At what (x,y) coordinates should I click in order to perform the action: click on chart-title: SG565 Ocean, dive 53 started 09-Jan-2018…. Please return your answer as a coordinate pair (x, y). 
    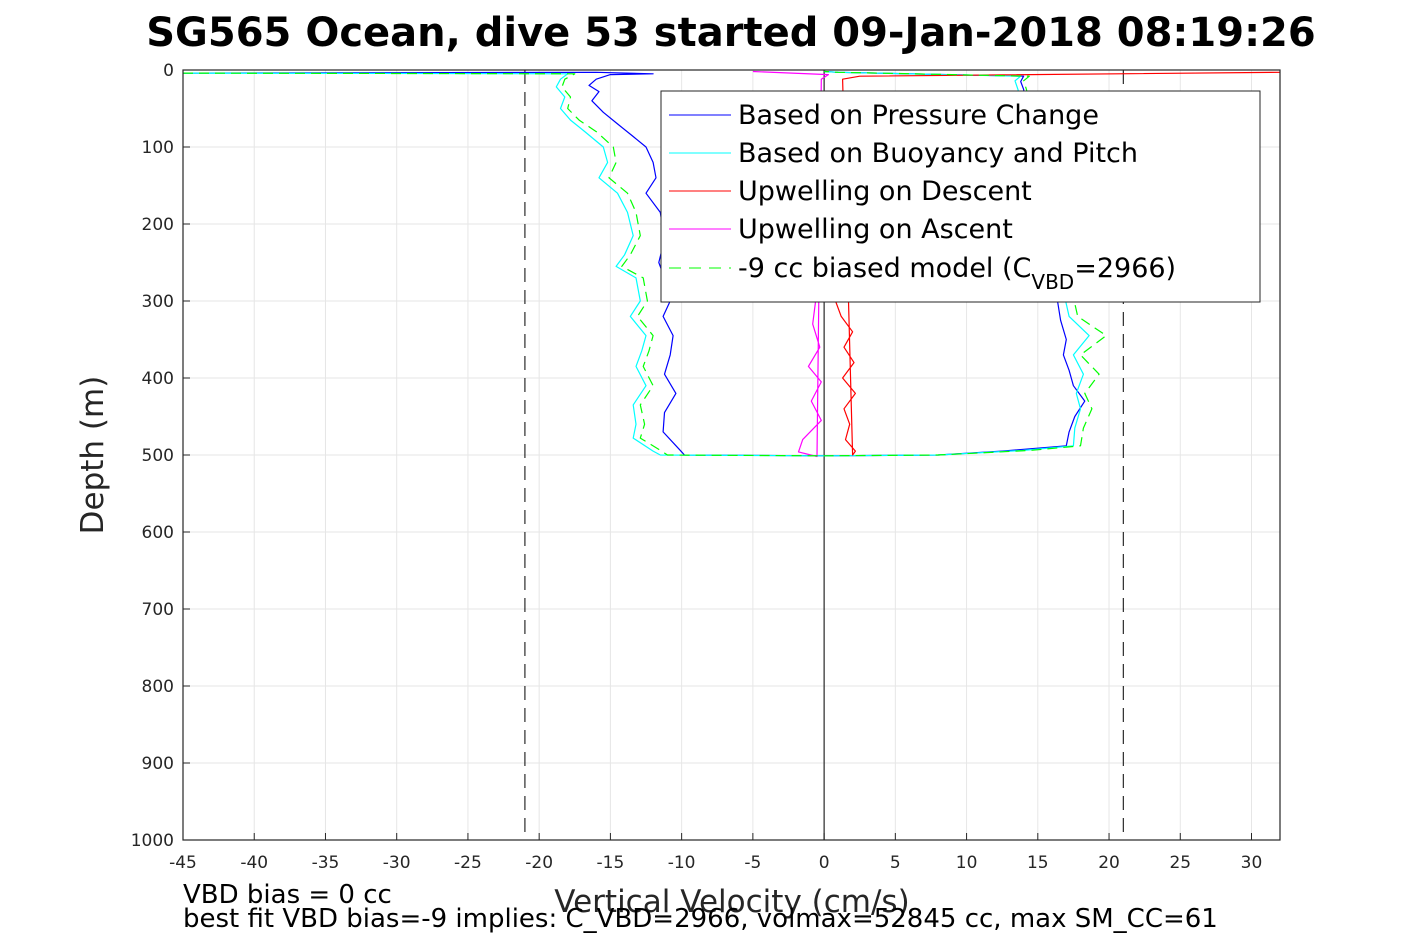
    Looking at the image, I should click on (730, 33).